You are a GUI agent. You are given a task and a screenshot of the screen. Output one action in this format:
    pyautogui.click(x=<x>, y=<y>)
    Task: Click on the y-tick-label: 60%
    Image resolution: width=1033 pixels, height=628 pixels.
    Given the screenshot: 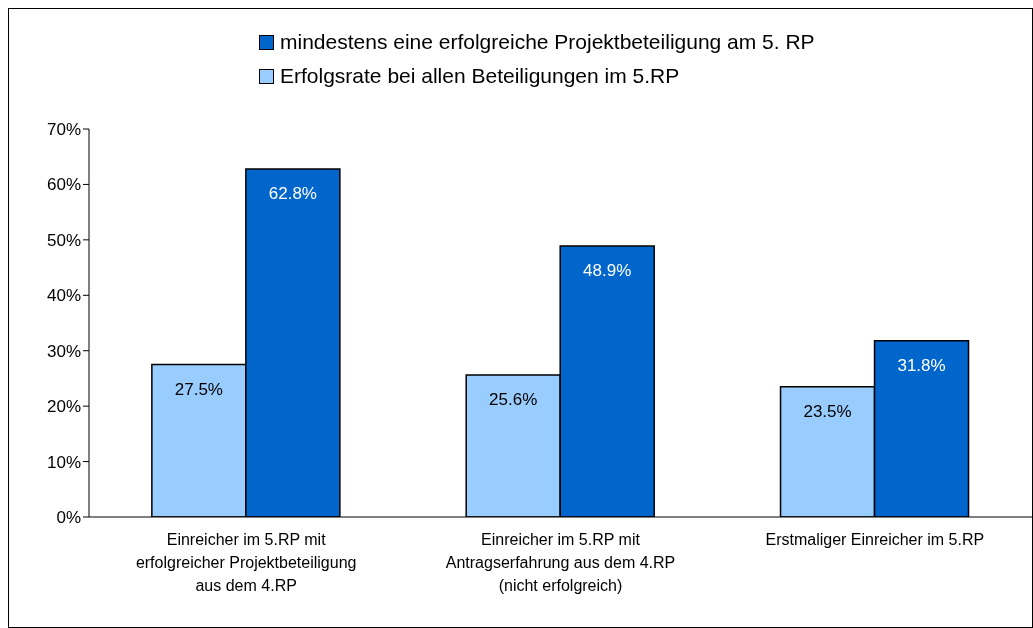 What is the action you would take?
    pyautogui.click(x=63, y=185)
    